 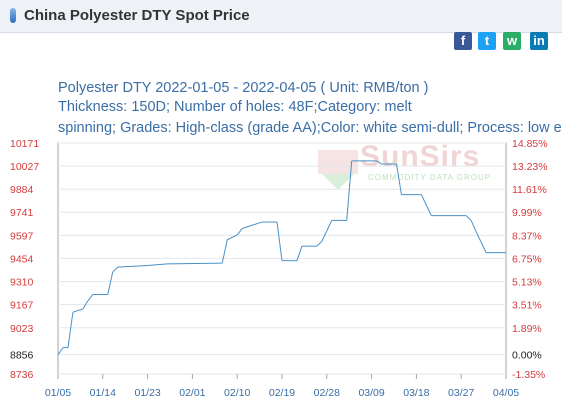 What do you see at coordinates (527, 356) in the screenshot?
I see `y2-tick-label: 0.00%` at bounding box center [527, 356].